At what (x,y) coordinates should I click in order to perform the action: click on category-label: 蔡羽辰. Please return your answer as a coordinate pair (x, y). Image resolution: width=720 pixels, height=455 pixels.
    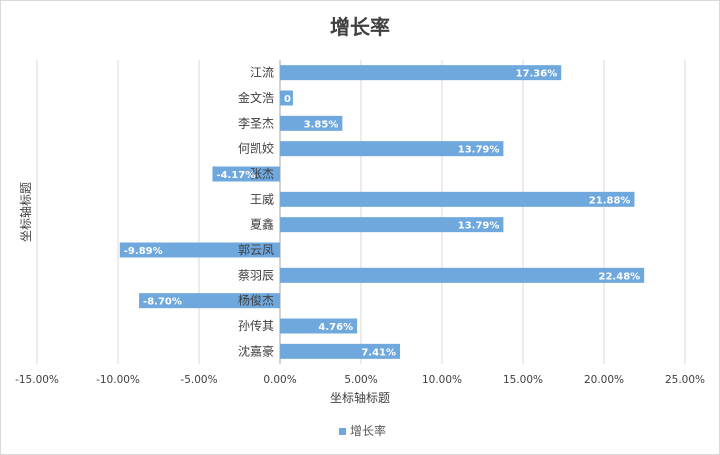
    Looking at the image, I should click on (256, 275).